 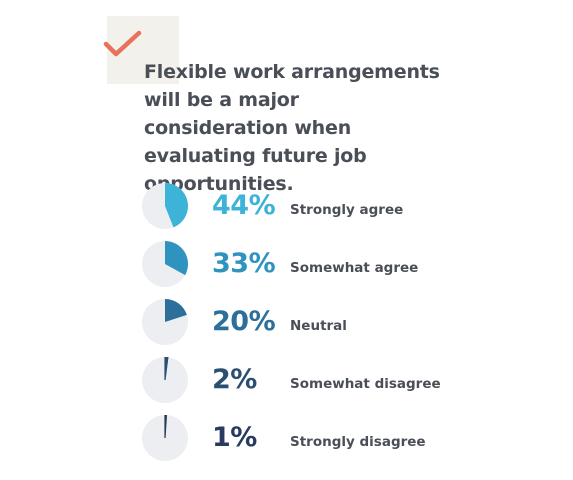 What do you see at coordinates (244, 321) in the screenshot?
I see `percent-value: 20%` at bounding box center [244, 321].